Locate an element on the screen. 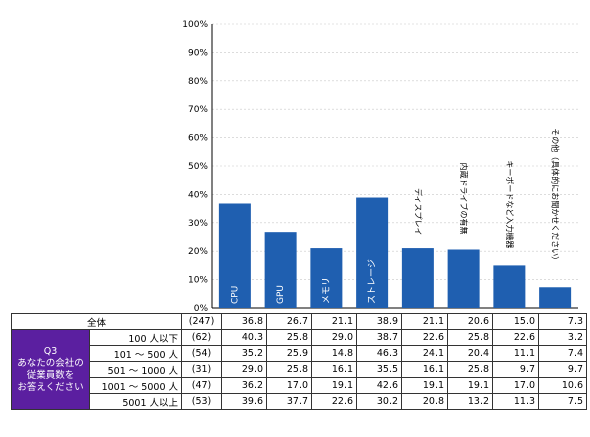 This screenshot has width=590, height=437. sample-size: (247) is located at coordinates (202, 321).